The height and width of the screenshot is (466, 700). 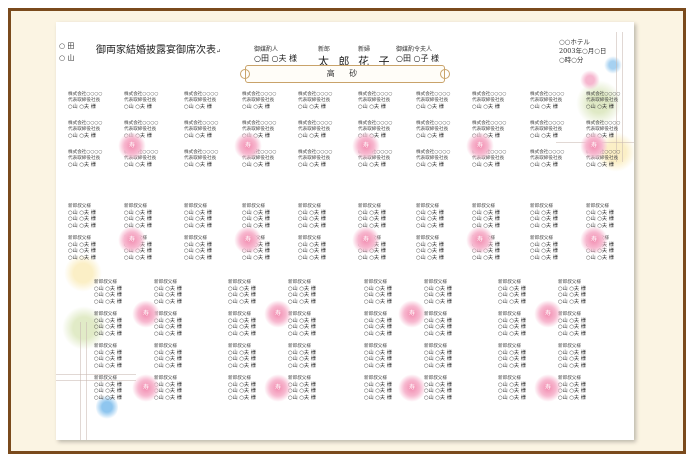 I want to click on family-marker-2: ○ 山, so click(x=67, y=58).